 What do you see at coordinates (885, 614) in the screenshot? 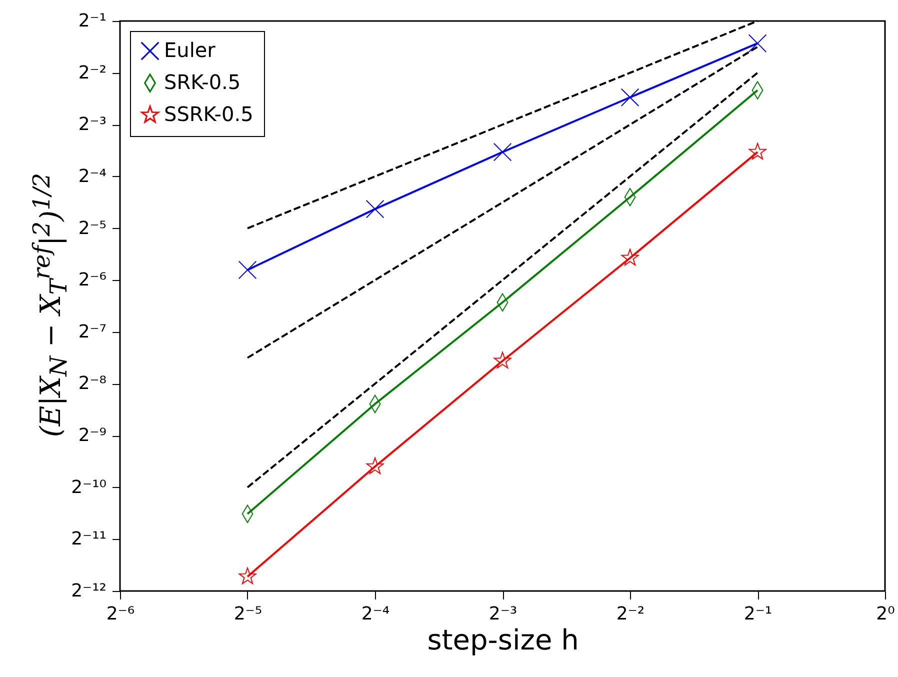
I see `x-tick-label: 2⁰` at bounding box center [885, 614].